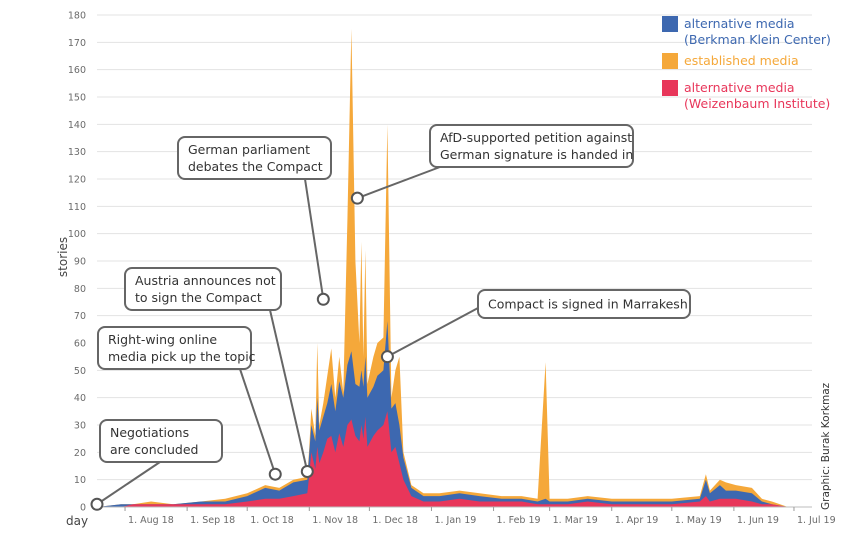 Image resolution: width=850 pixels, height=547 pixels. Describe the element at coordinates (80, 316) in the screenshot. I see `y-tick-label: 70` at that location.